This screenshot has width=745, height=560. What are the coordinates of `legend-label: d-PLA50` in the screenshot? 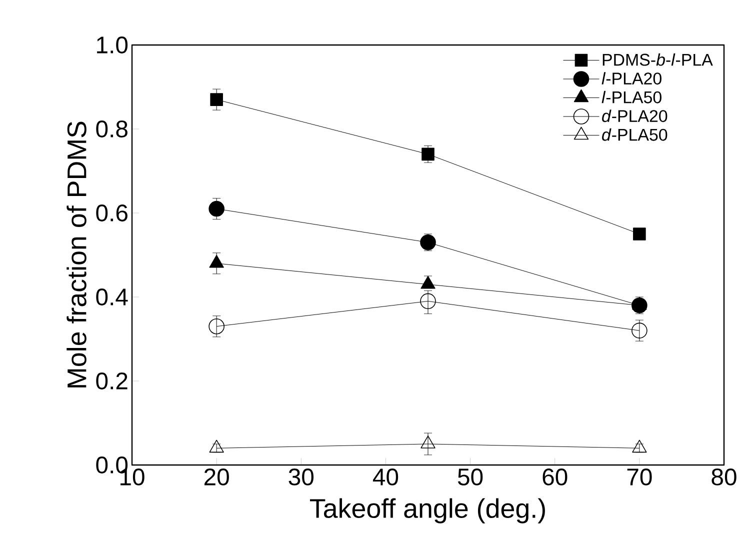 It's located at (635, 134).